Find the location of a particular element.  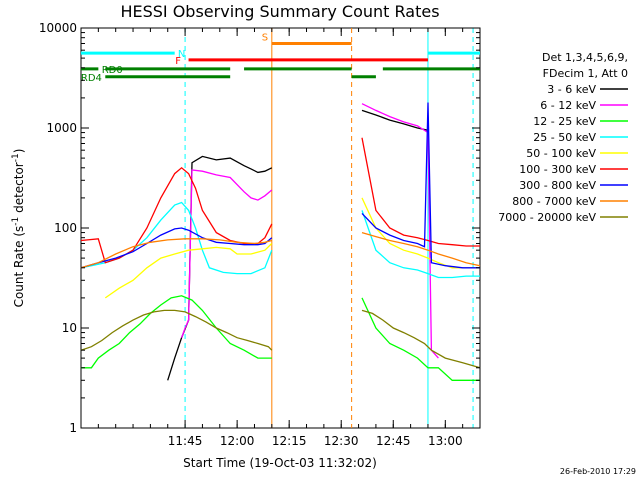

x-tick-label: 11:45 is located at coordinates (185, 441).